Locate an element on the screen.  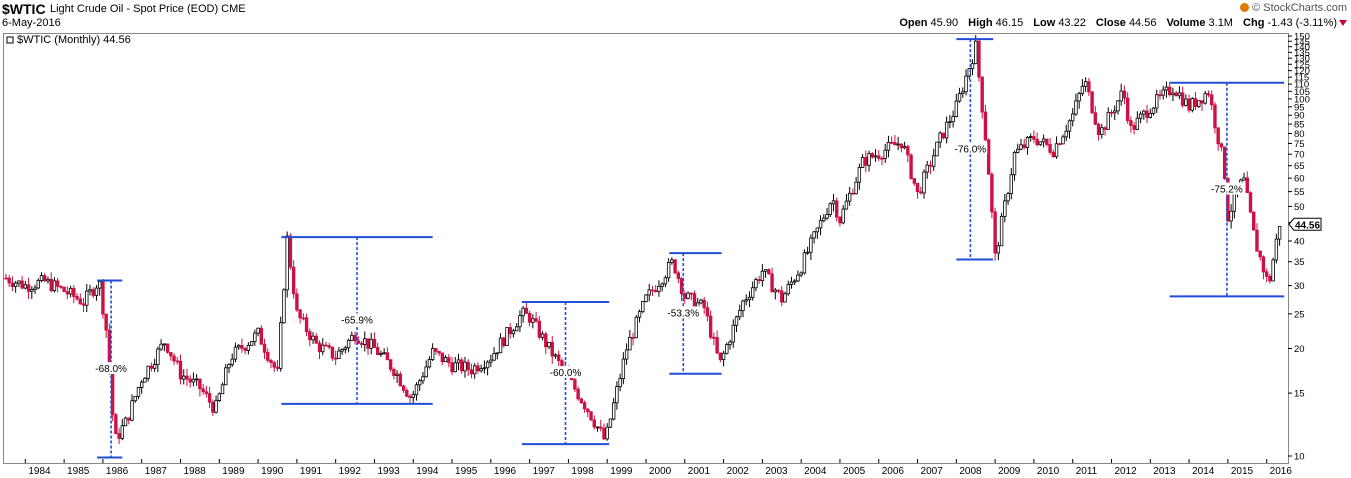
low-label: Low is located at coordinates (1044, 23).